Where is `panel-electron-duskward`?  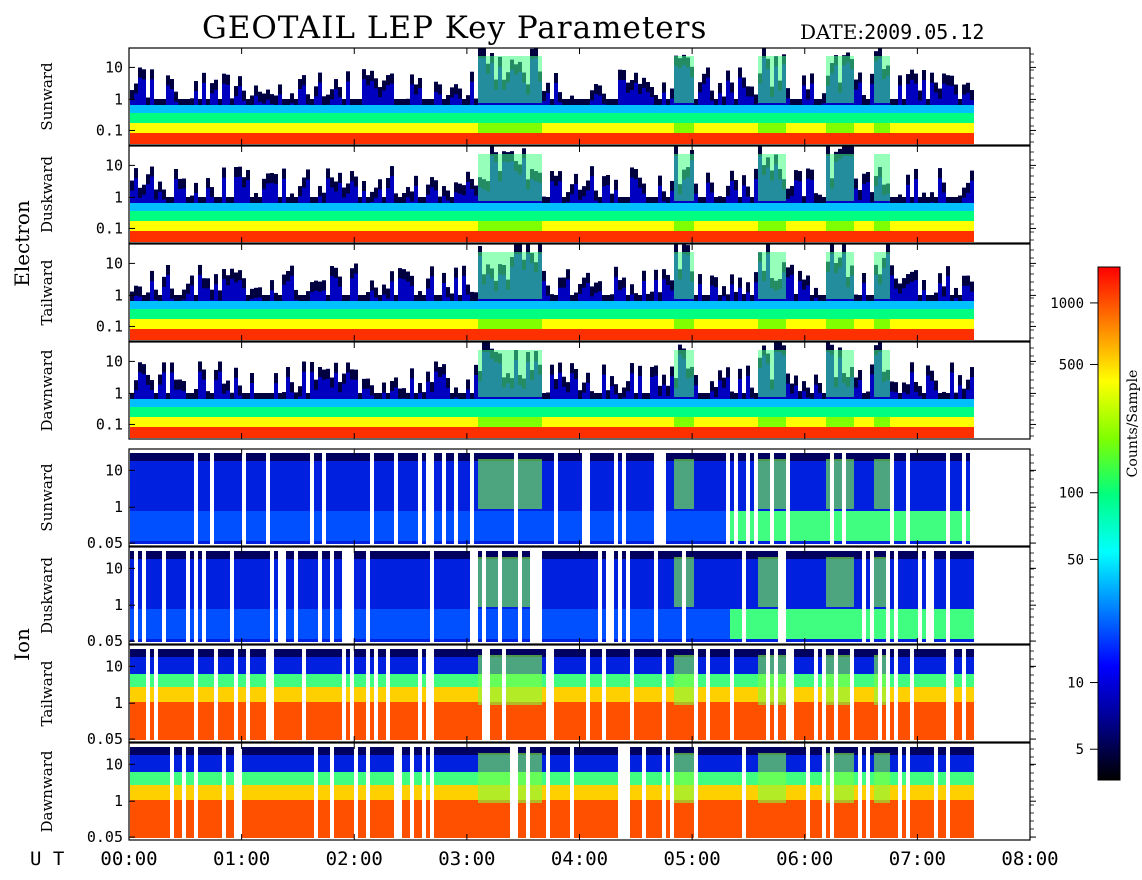 panel-electron-duskward is located at coordinates (552, 194).